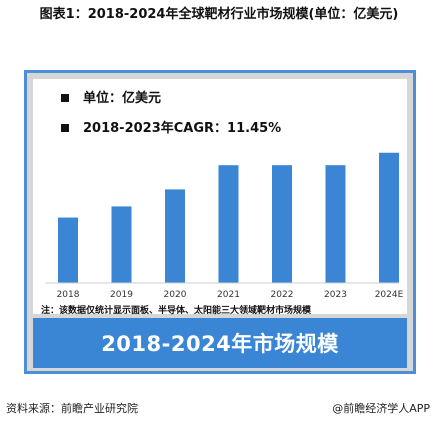 This screenshot has width=438, height=427. What do you see at coordinates (381, 408) in the screenshot?
I see `brand-text: @前瞻经济学人APP` at bounding box center [381, 408].